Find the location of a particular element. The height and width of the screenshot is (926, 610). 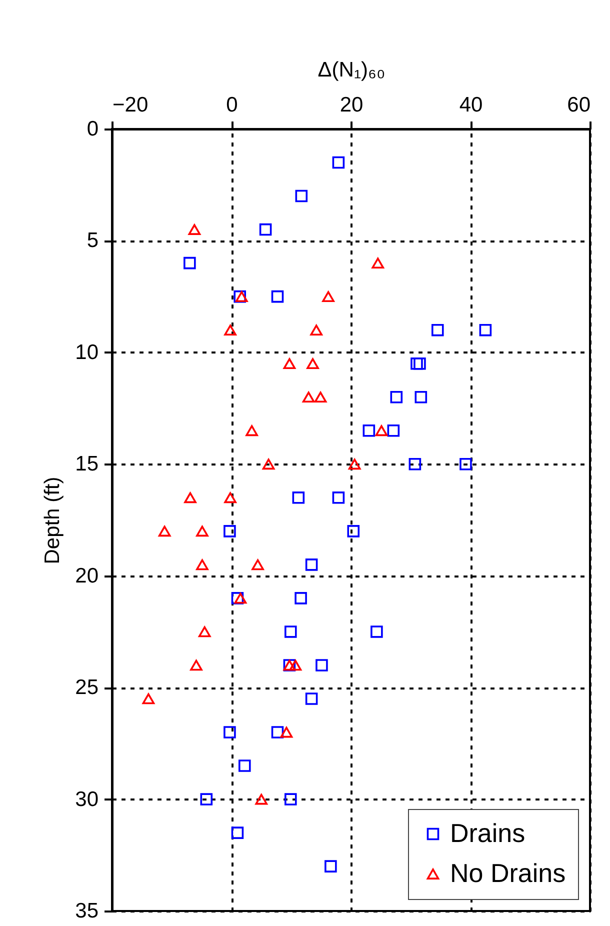

x-tick-label: 60 is located at coordinates (578, 105).